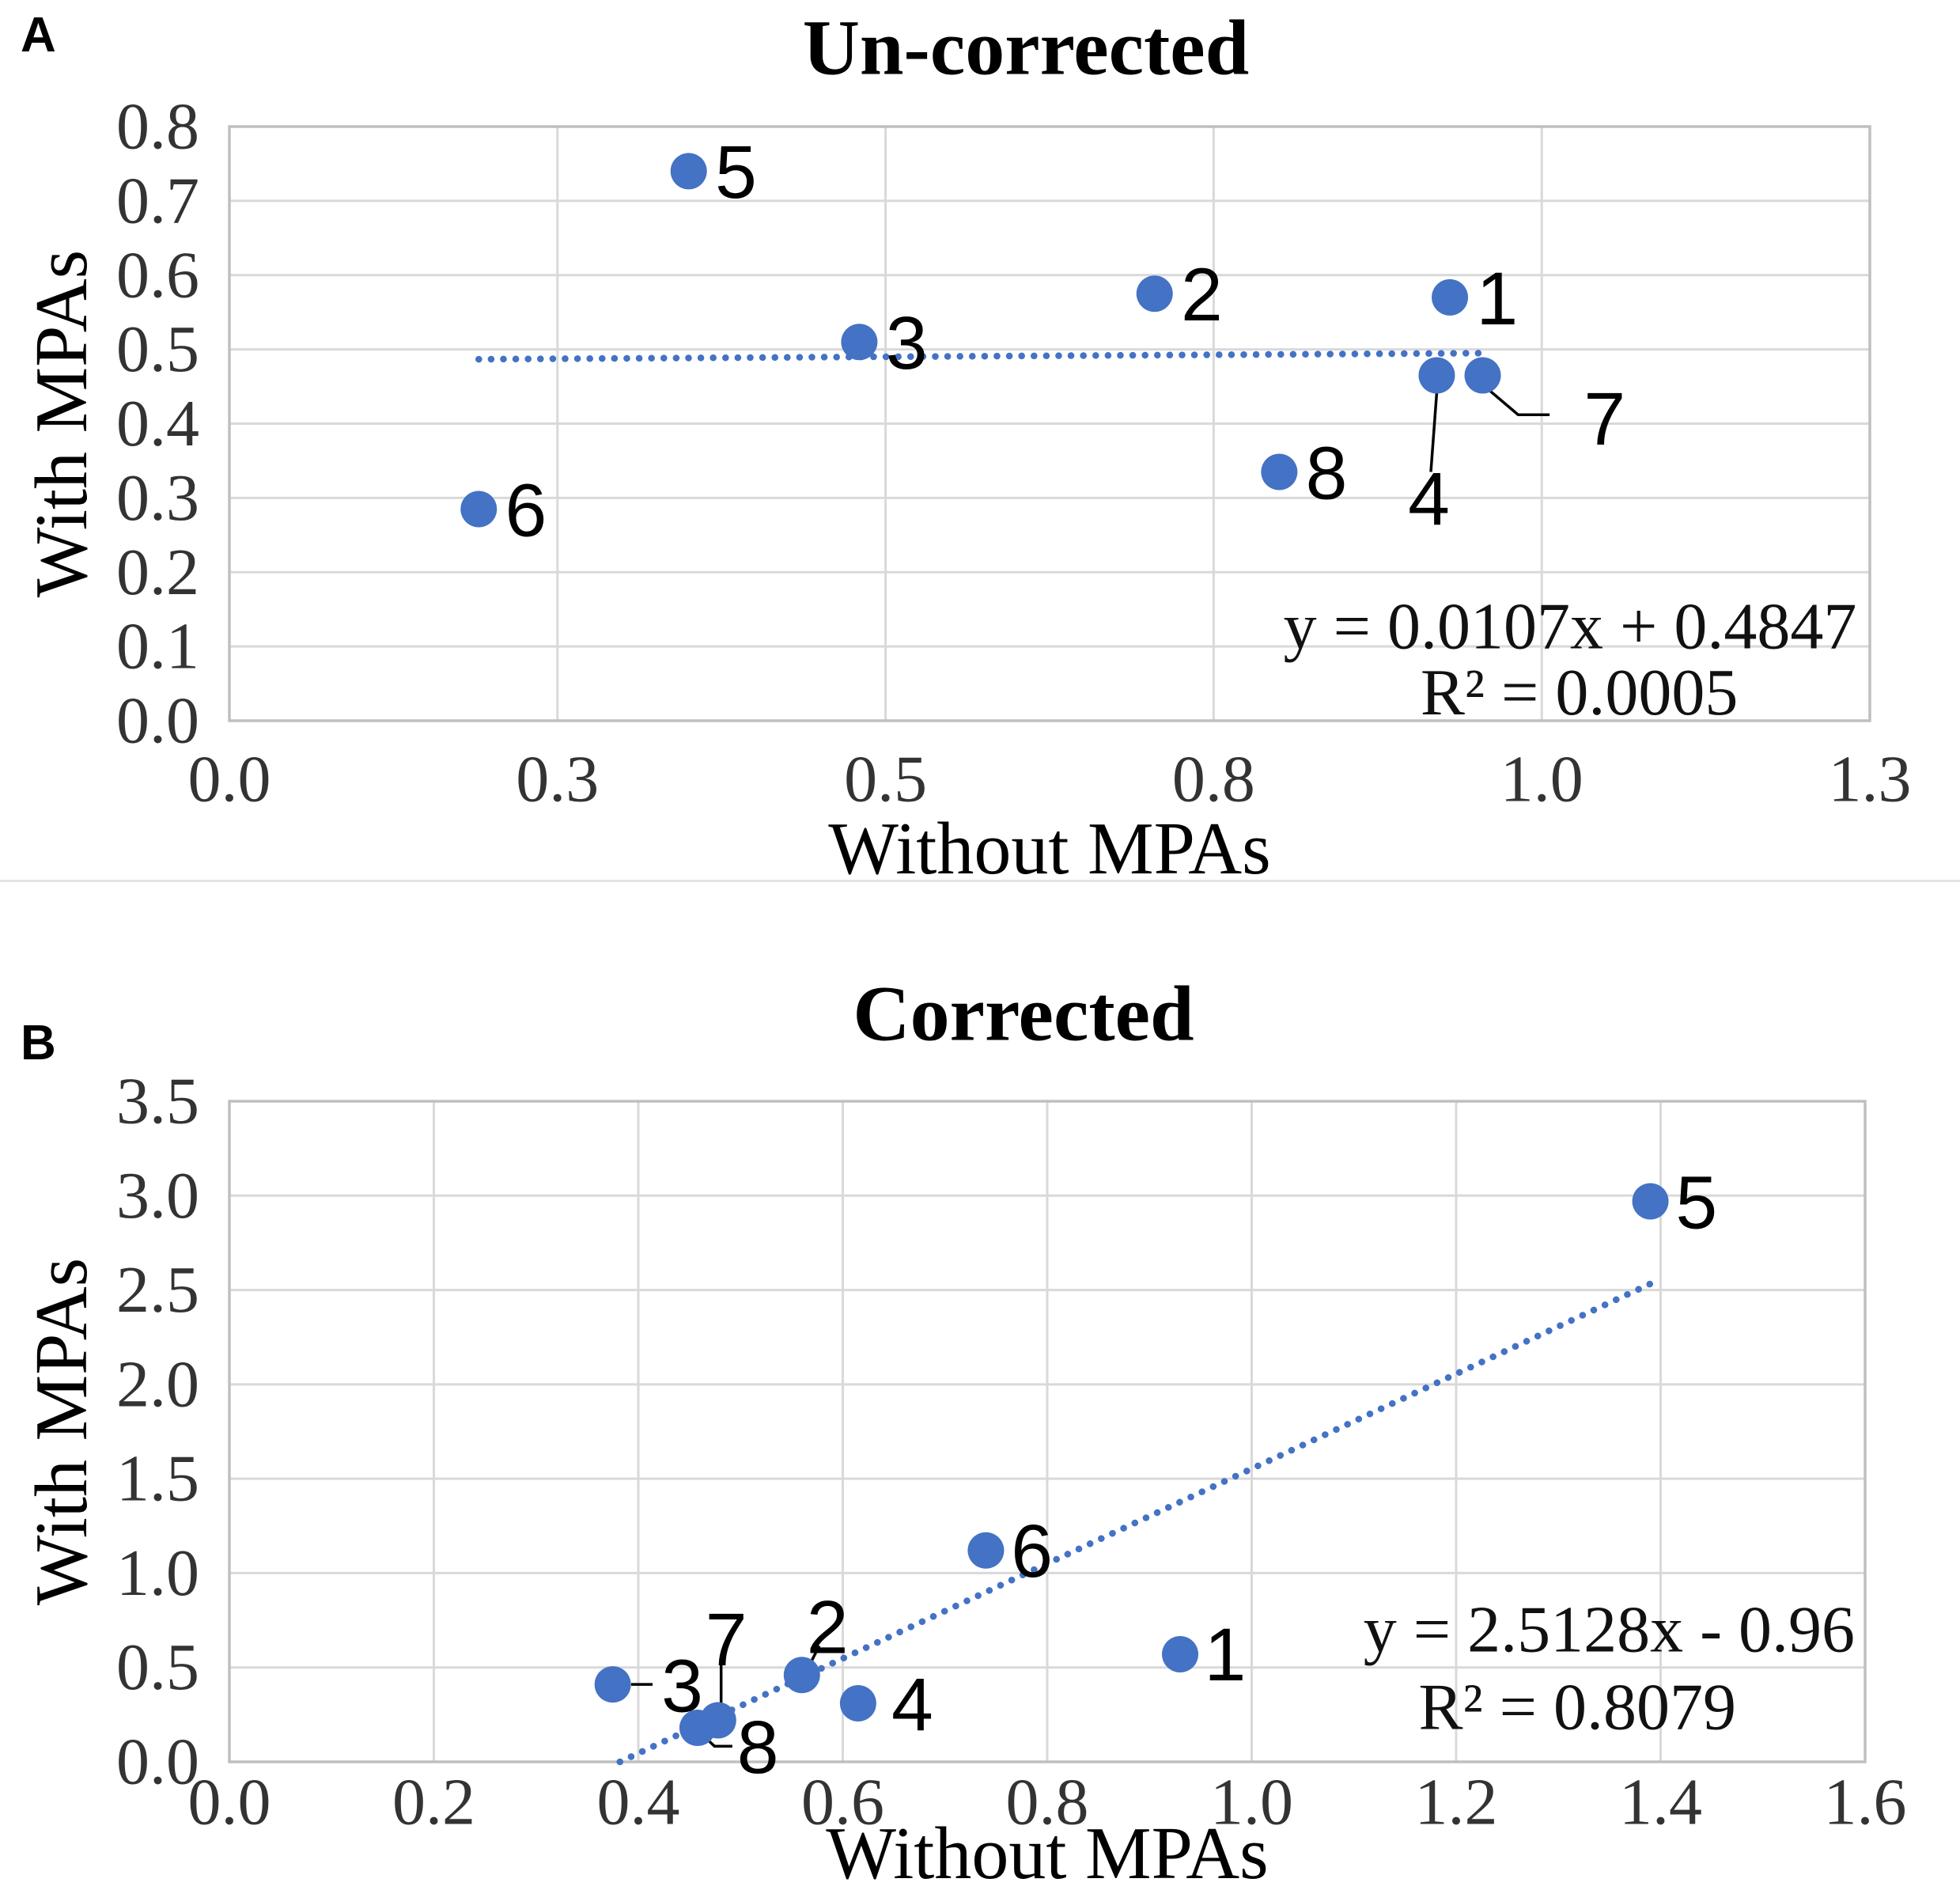 The height and width of the screenshot is (1890, 1960). What do you see at coordinates (1456, 1802) in the screenshot?
I see `x-tick-label: 1.2` at bounding box center [1456, 1802].